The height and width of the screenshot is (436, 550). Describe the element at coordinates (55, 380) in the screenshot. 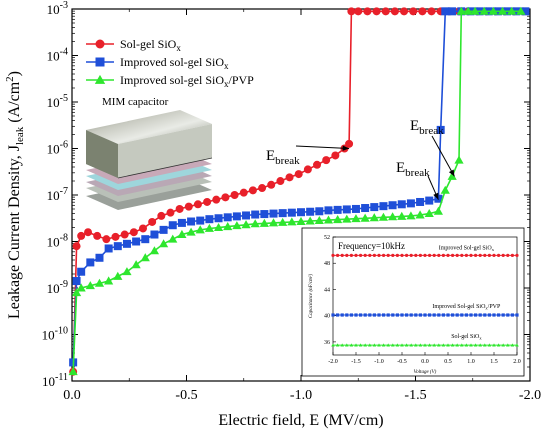

I see `y-tick-label: 10⁻¹¹` at that location.